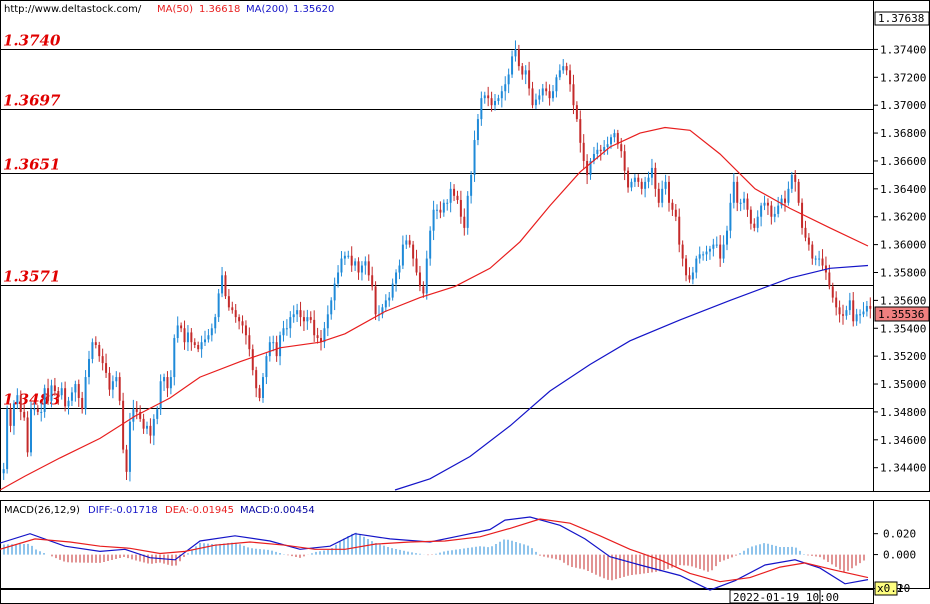  I want to click on y-tick-label-8: 1.35800, so click(903, 272).